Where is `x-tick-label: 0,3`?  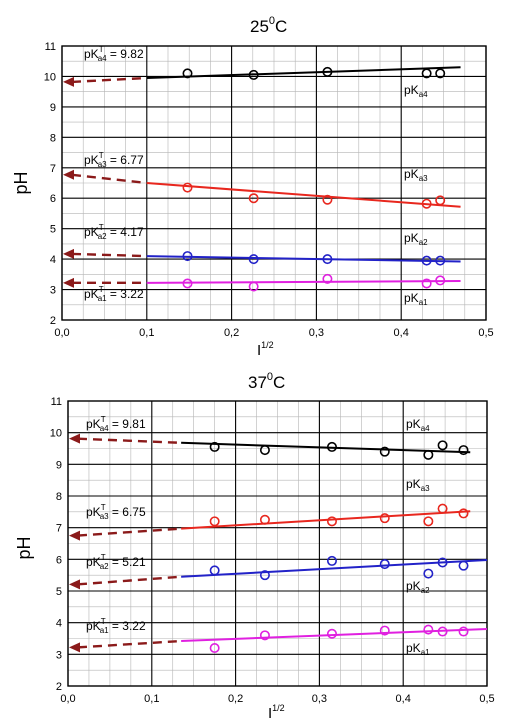
x-tick-label: 0,3 is located at coordinates (316, 333).